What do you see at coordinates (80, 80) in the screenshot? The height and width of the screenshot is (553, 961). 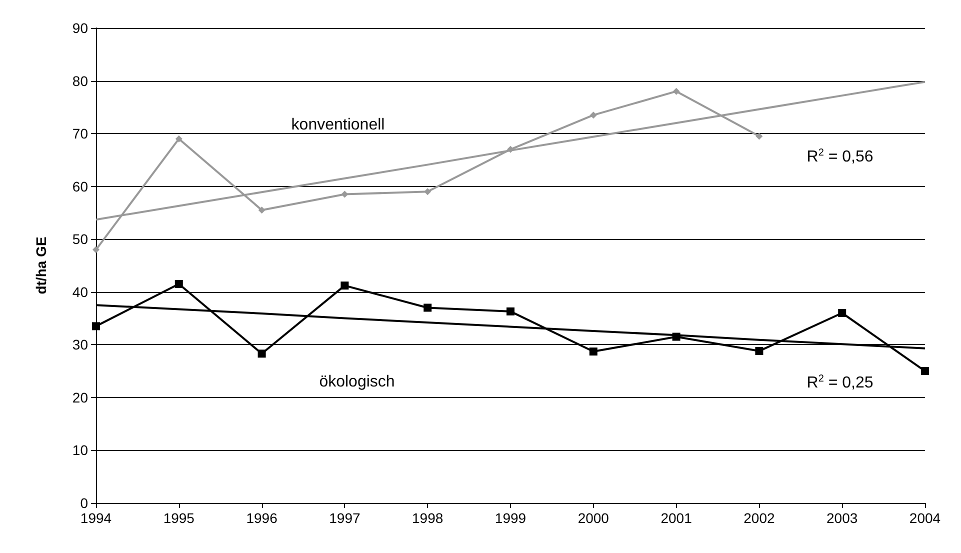 I see `y-tick-label: 80` at bounding box center [80, 80].